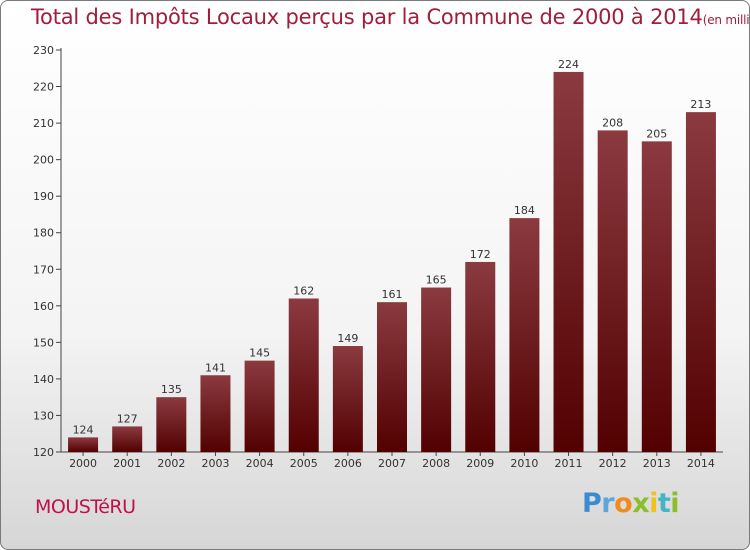  What do you see at coordinates (480, 254) in the screenshot?
I see `bar-value-label: 172` at bounding box center [480, 254].